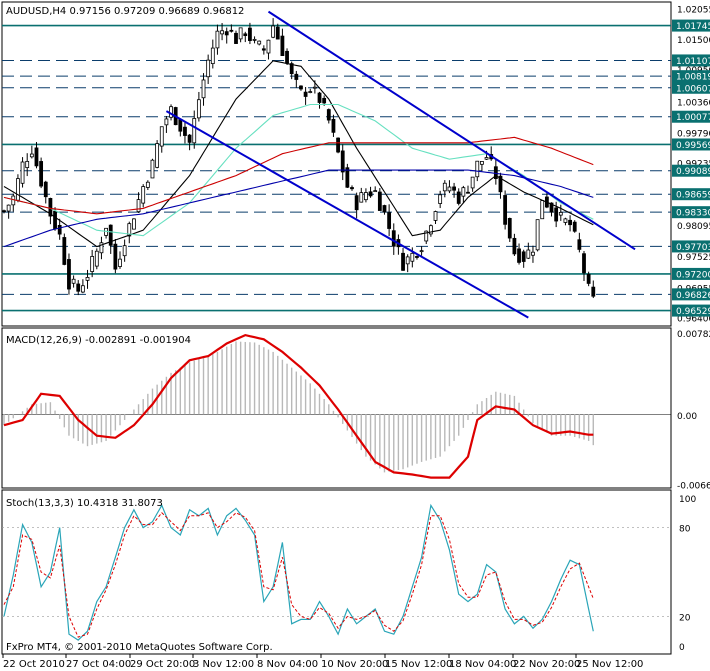  Describe the element at coordinates (98, 340) in the screenshot. I see `macd-label: MACD(12,26,9) -0.002891 -0.001904` at that location.